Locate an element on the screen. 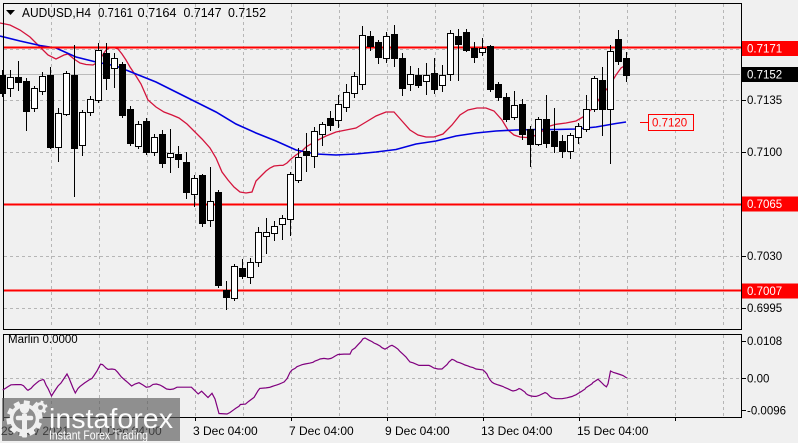 Image resolution: width=798 pixels, height=443 pixels. svg-text: AUDUSD,H4 is located at coordinates (56, 12).